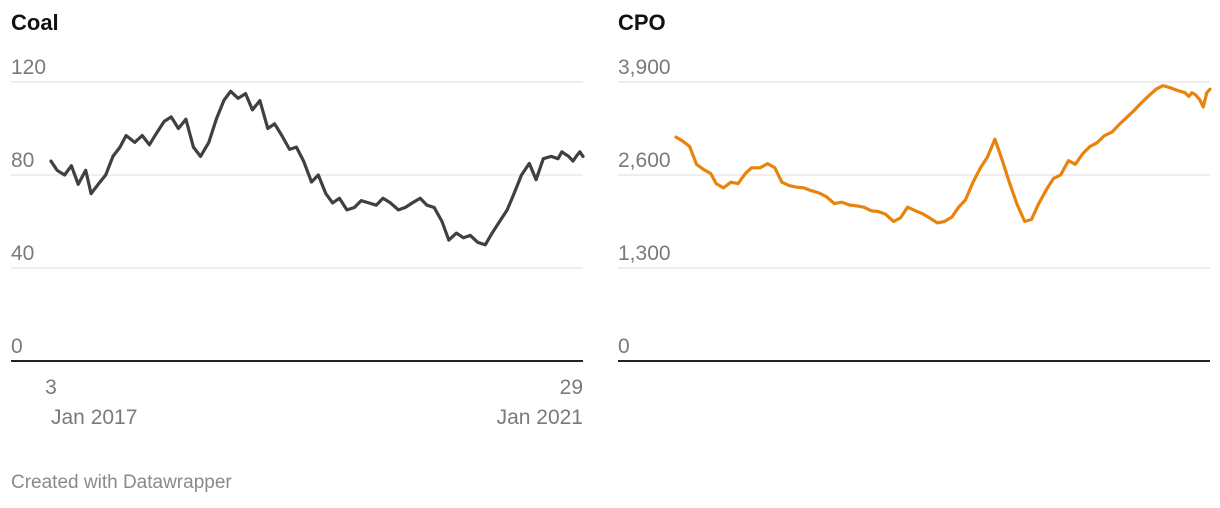 Image resolution: width=1220 pixels, height=508 pixels. What do you see at coordinates (121, 482) in the screenshot?
I see `footer-credit: Created with Datawrapper` at bounding box center [121, 482].